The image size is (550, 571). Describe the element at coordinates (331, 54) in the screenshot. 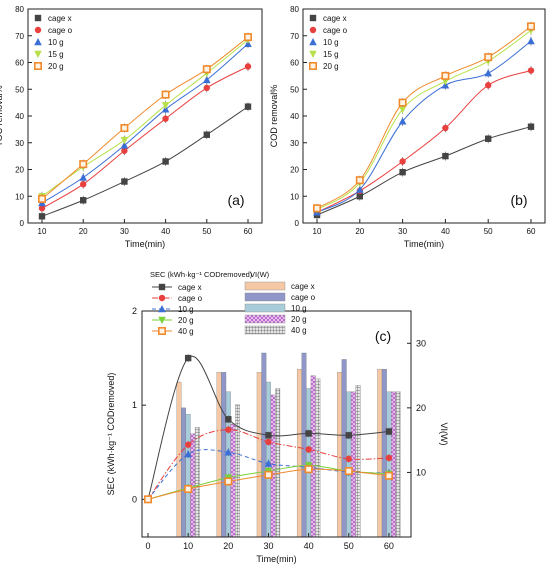

I see `legend-label: 15 g` at that location.